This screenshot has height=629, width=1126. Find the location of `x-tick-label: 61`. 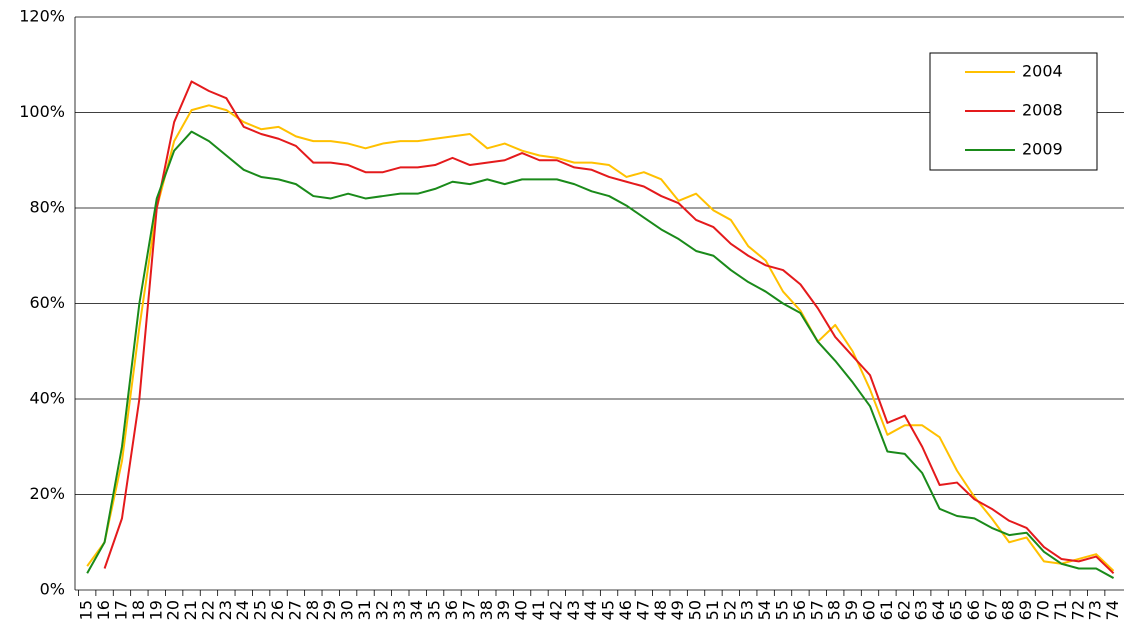

x-tick-label: 61 is located at coordinates (886, 610).